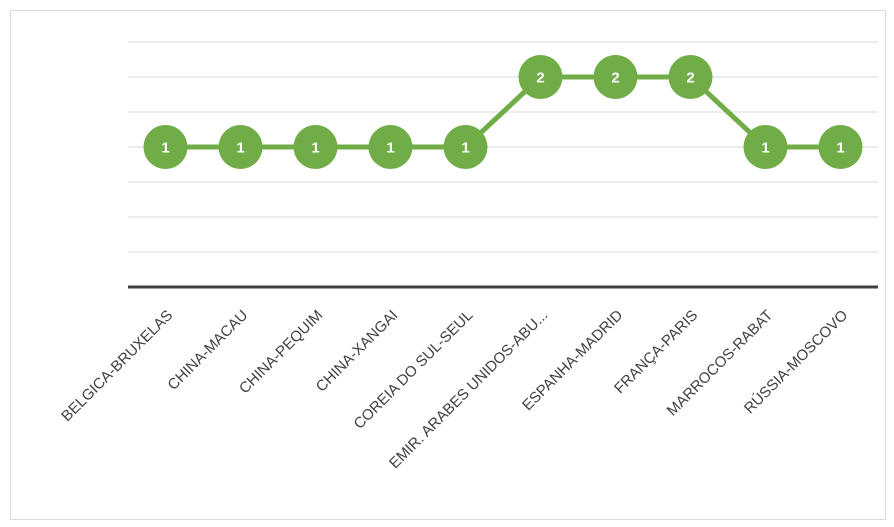 The height and width of the screenshot is (527, 894). I want to click on x-tick-label: BELGICA-BRUXELAS, so click(117, 366).